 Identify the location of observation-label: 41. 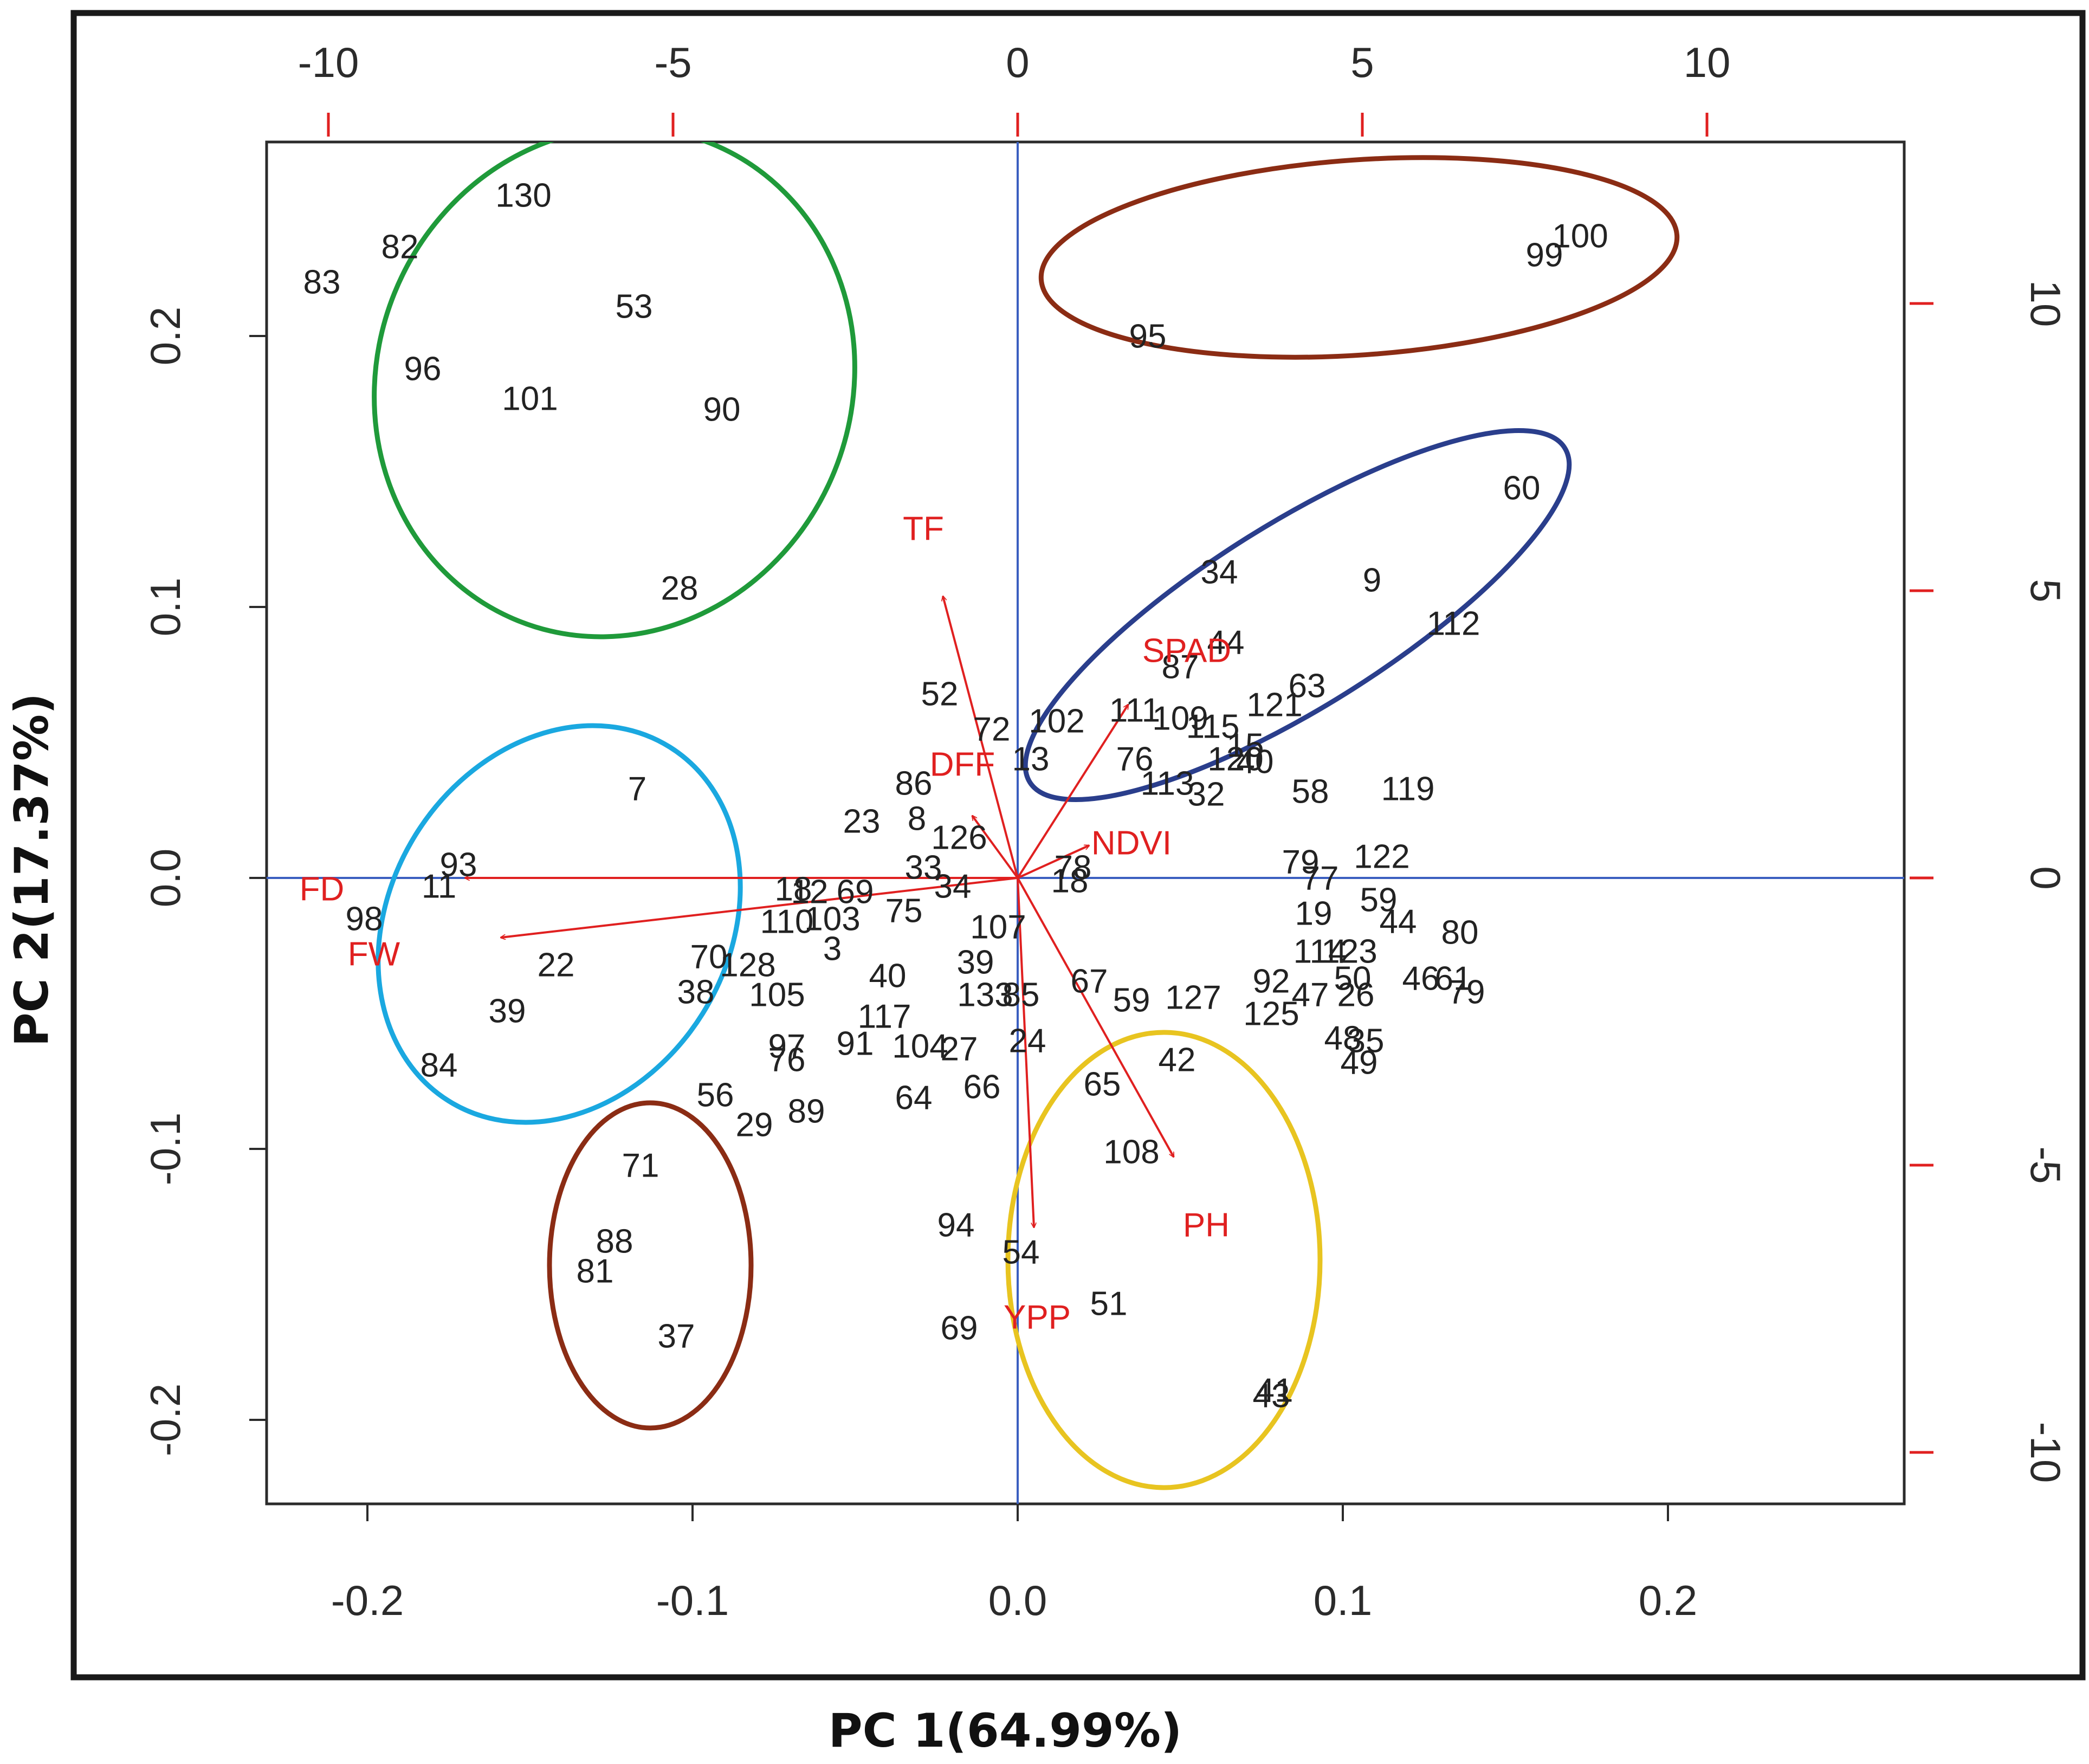
(1275, 1391).